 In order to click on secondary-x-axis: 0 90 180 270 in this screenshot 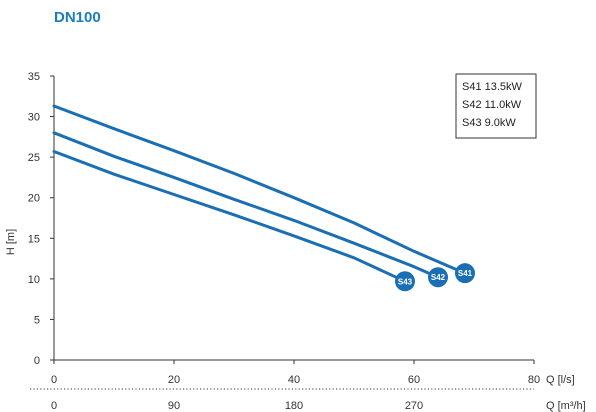, I will do `click(282, 400)`.